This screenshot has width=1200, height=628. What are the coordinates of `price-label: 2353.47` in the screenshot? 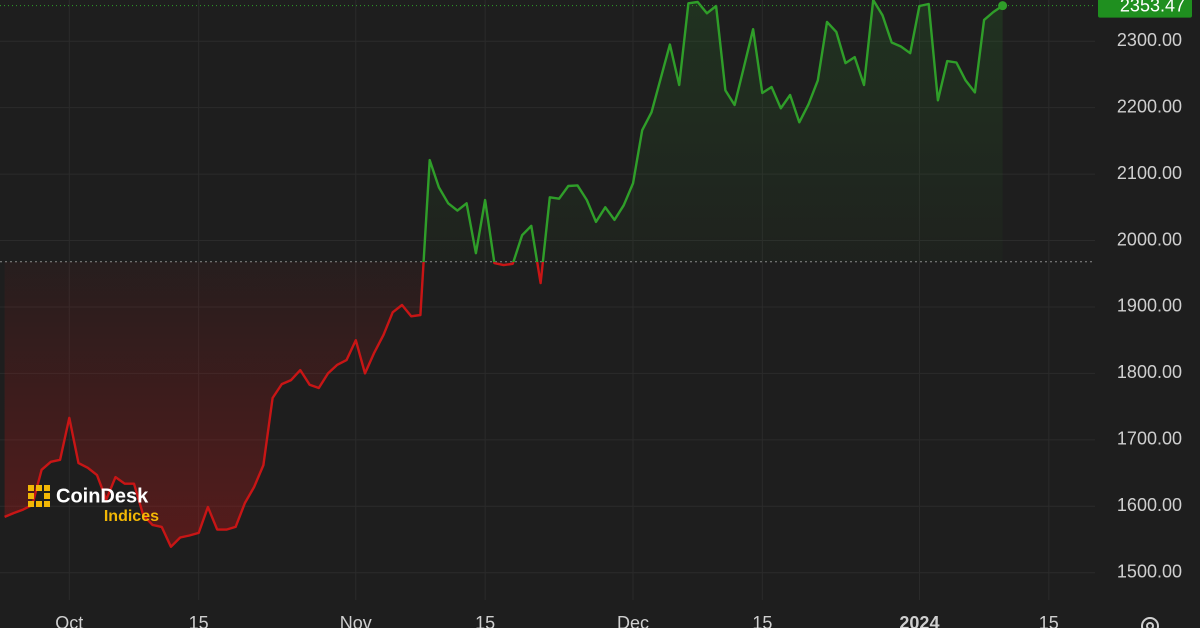 It's located at (1152, 7).